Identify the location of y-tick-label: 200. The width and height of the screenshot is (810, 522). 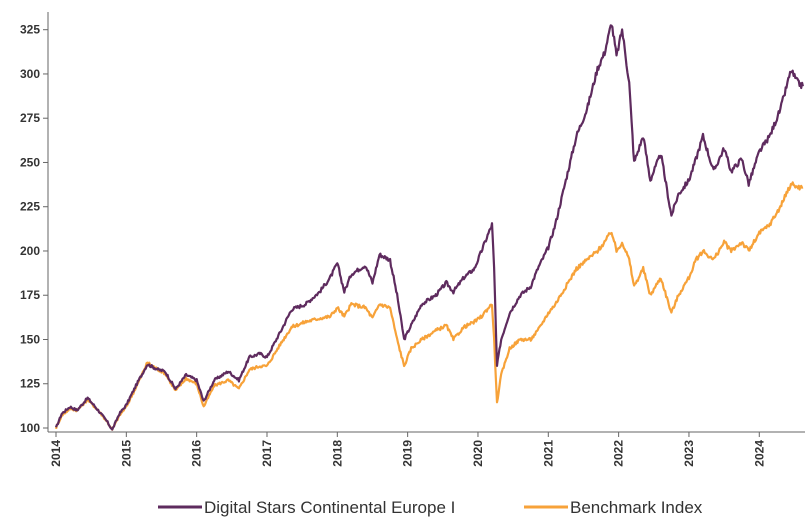
(30, 251).